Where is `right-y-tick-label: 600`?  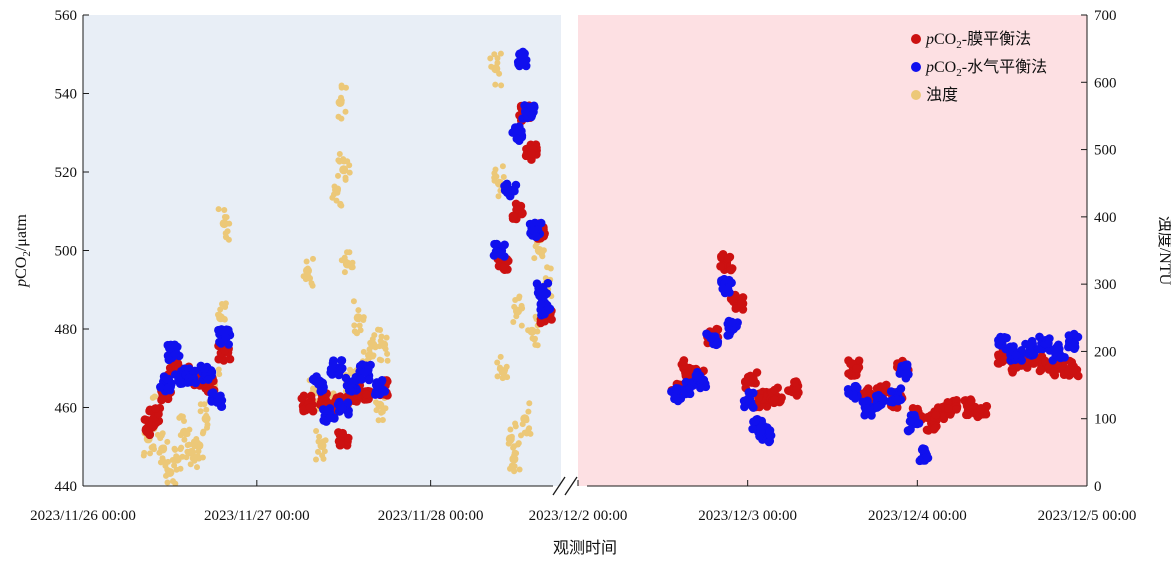
right-y-tick-label: 600 is located at coordinates (1105, 83).